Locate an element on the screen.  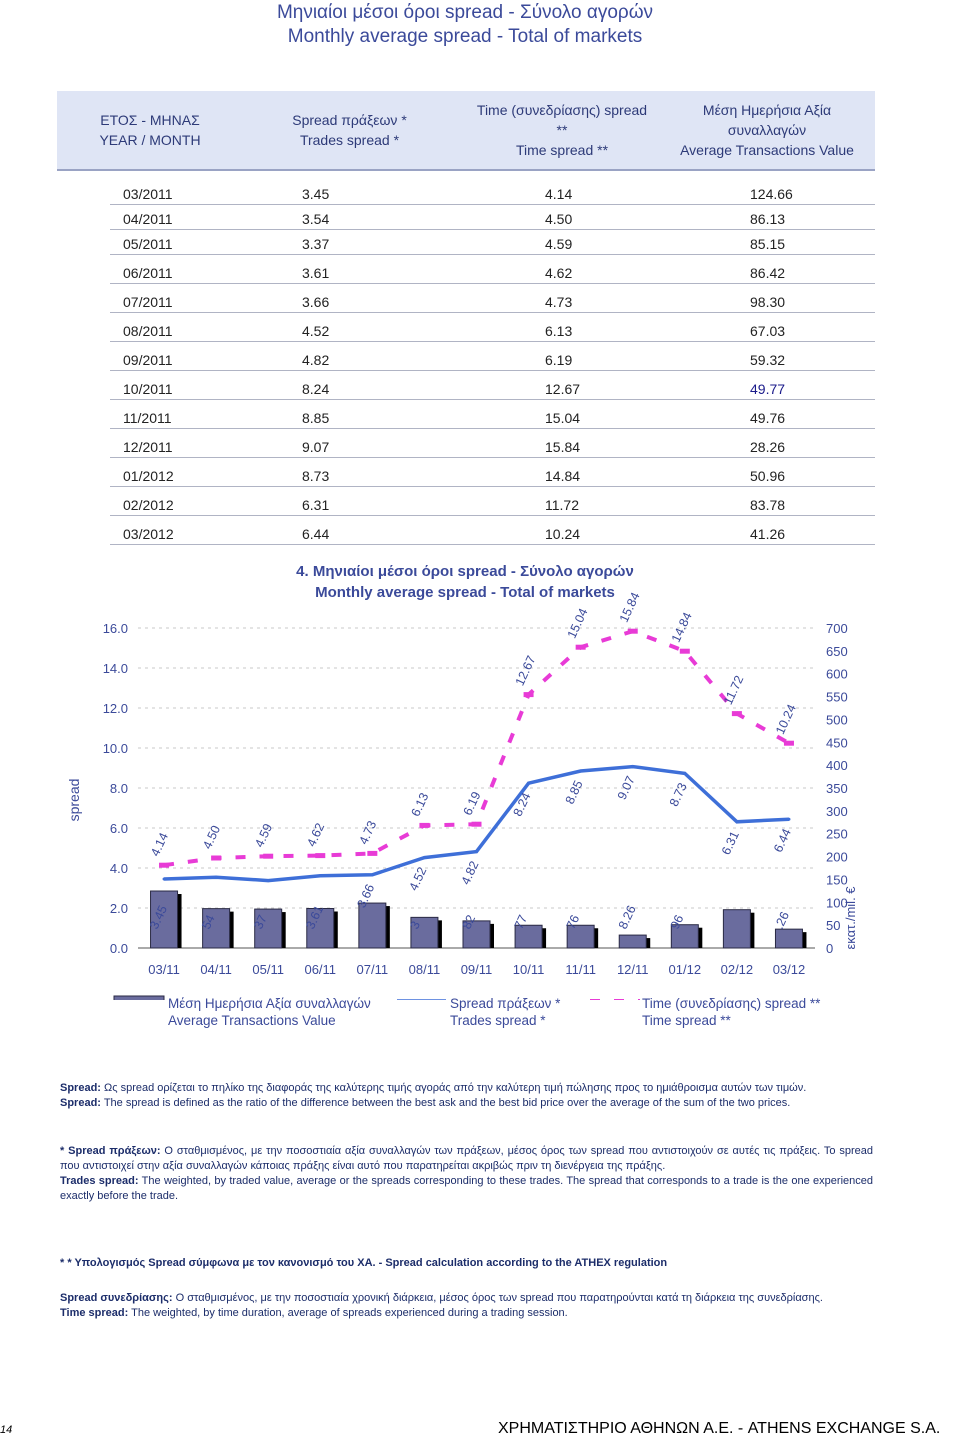
table-cell: 28.26 is located at coordinates (768, 447).